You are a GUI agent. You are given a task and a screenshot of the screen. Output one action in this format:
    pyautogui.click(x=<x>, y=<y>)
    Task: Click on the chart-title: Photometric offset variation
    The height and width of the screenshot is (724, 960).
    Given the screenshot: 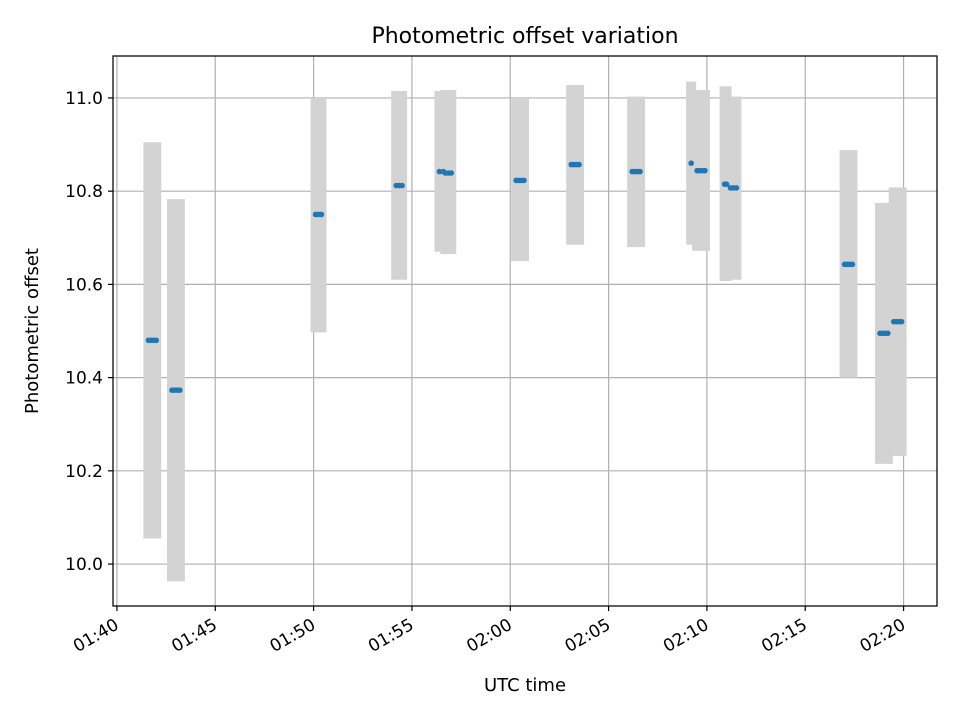 What is the action you would take?
    pyautogui.click(x=524, y=36)
    